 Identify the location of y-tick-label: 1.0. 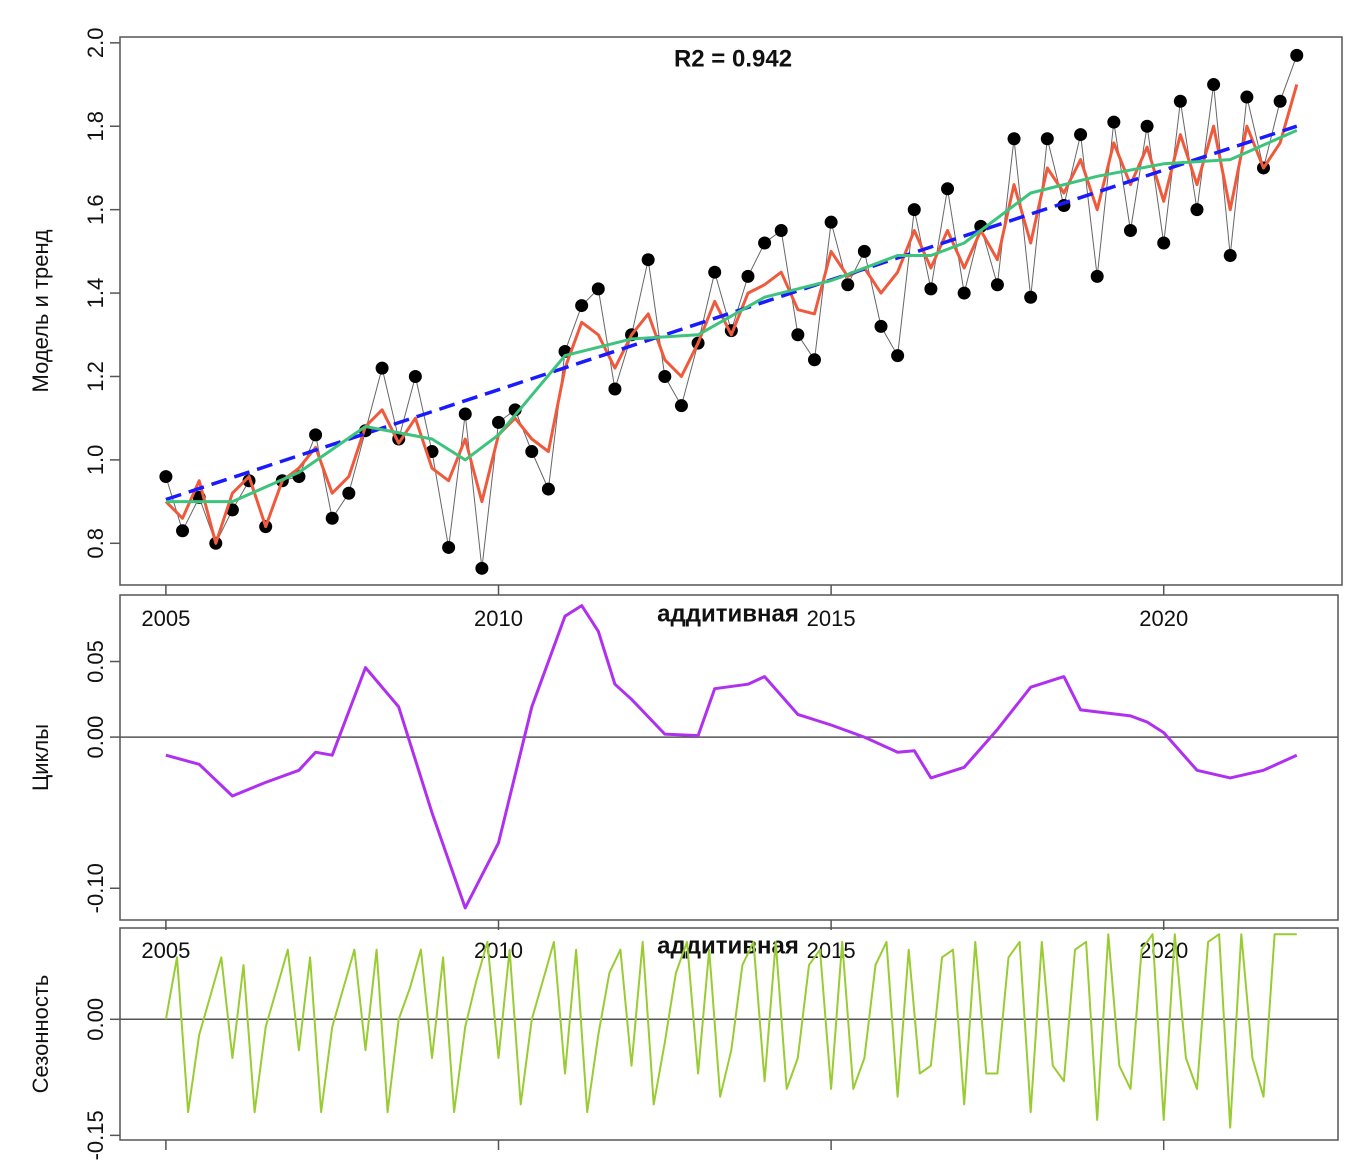
(95, 460).